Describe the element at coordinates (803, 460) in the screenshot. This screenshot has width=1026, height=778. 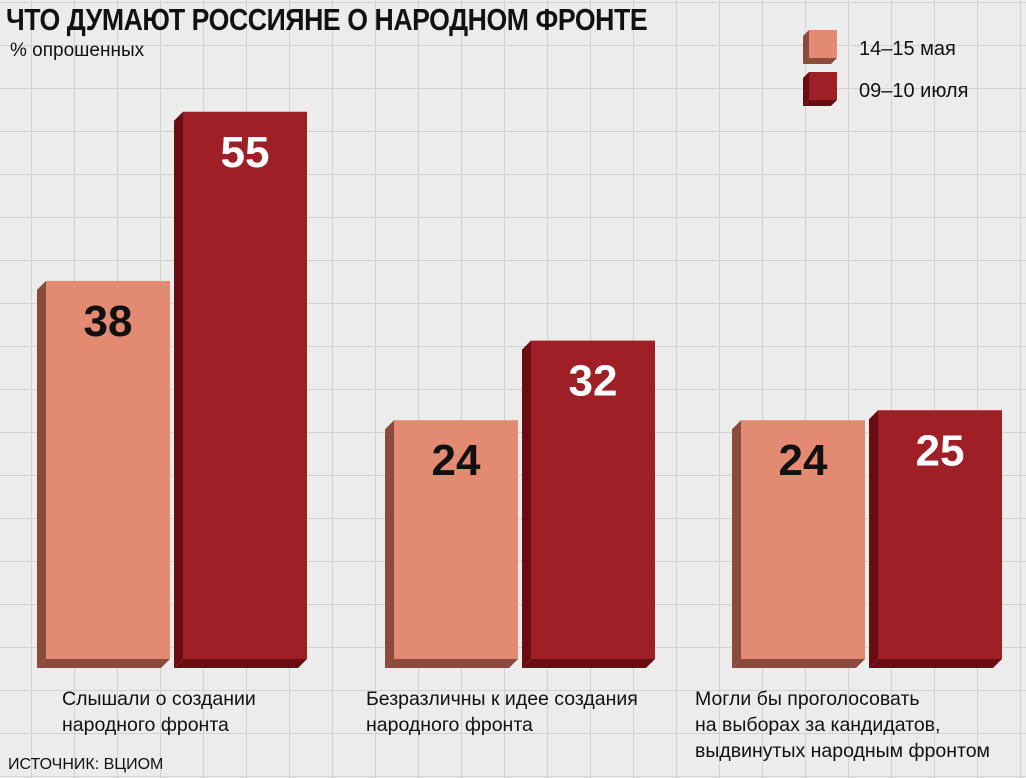
I see `data-label-2-0: 24` at that location.